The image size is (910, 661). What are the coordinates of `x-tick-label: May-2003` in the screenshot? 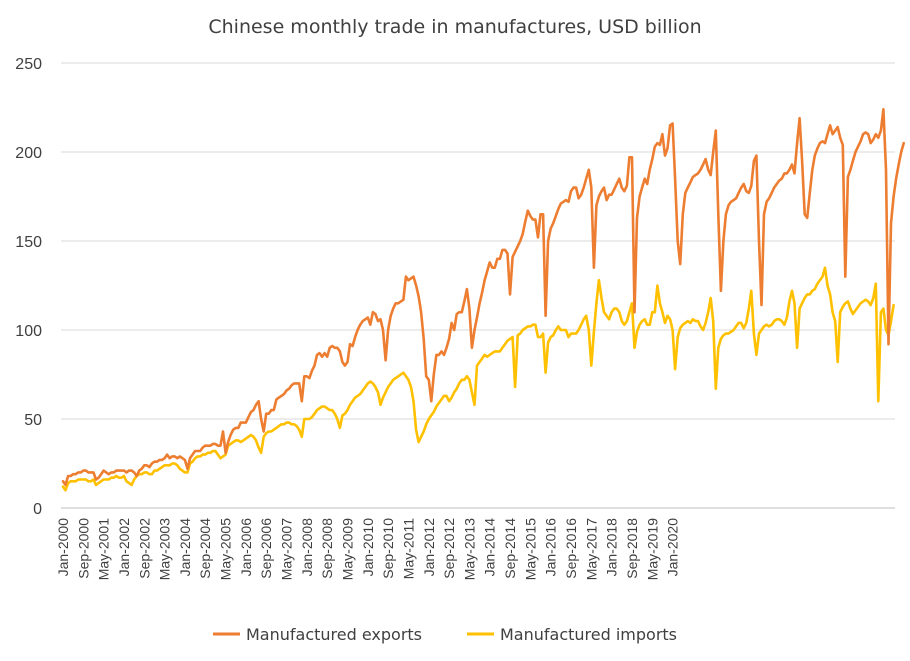 It's located at (165, 549).